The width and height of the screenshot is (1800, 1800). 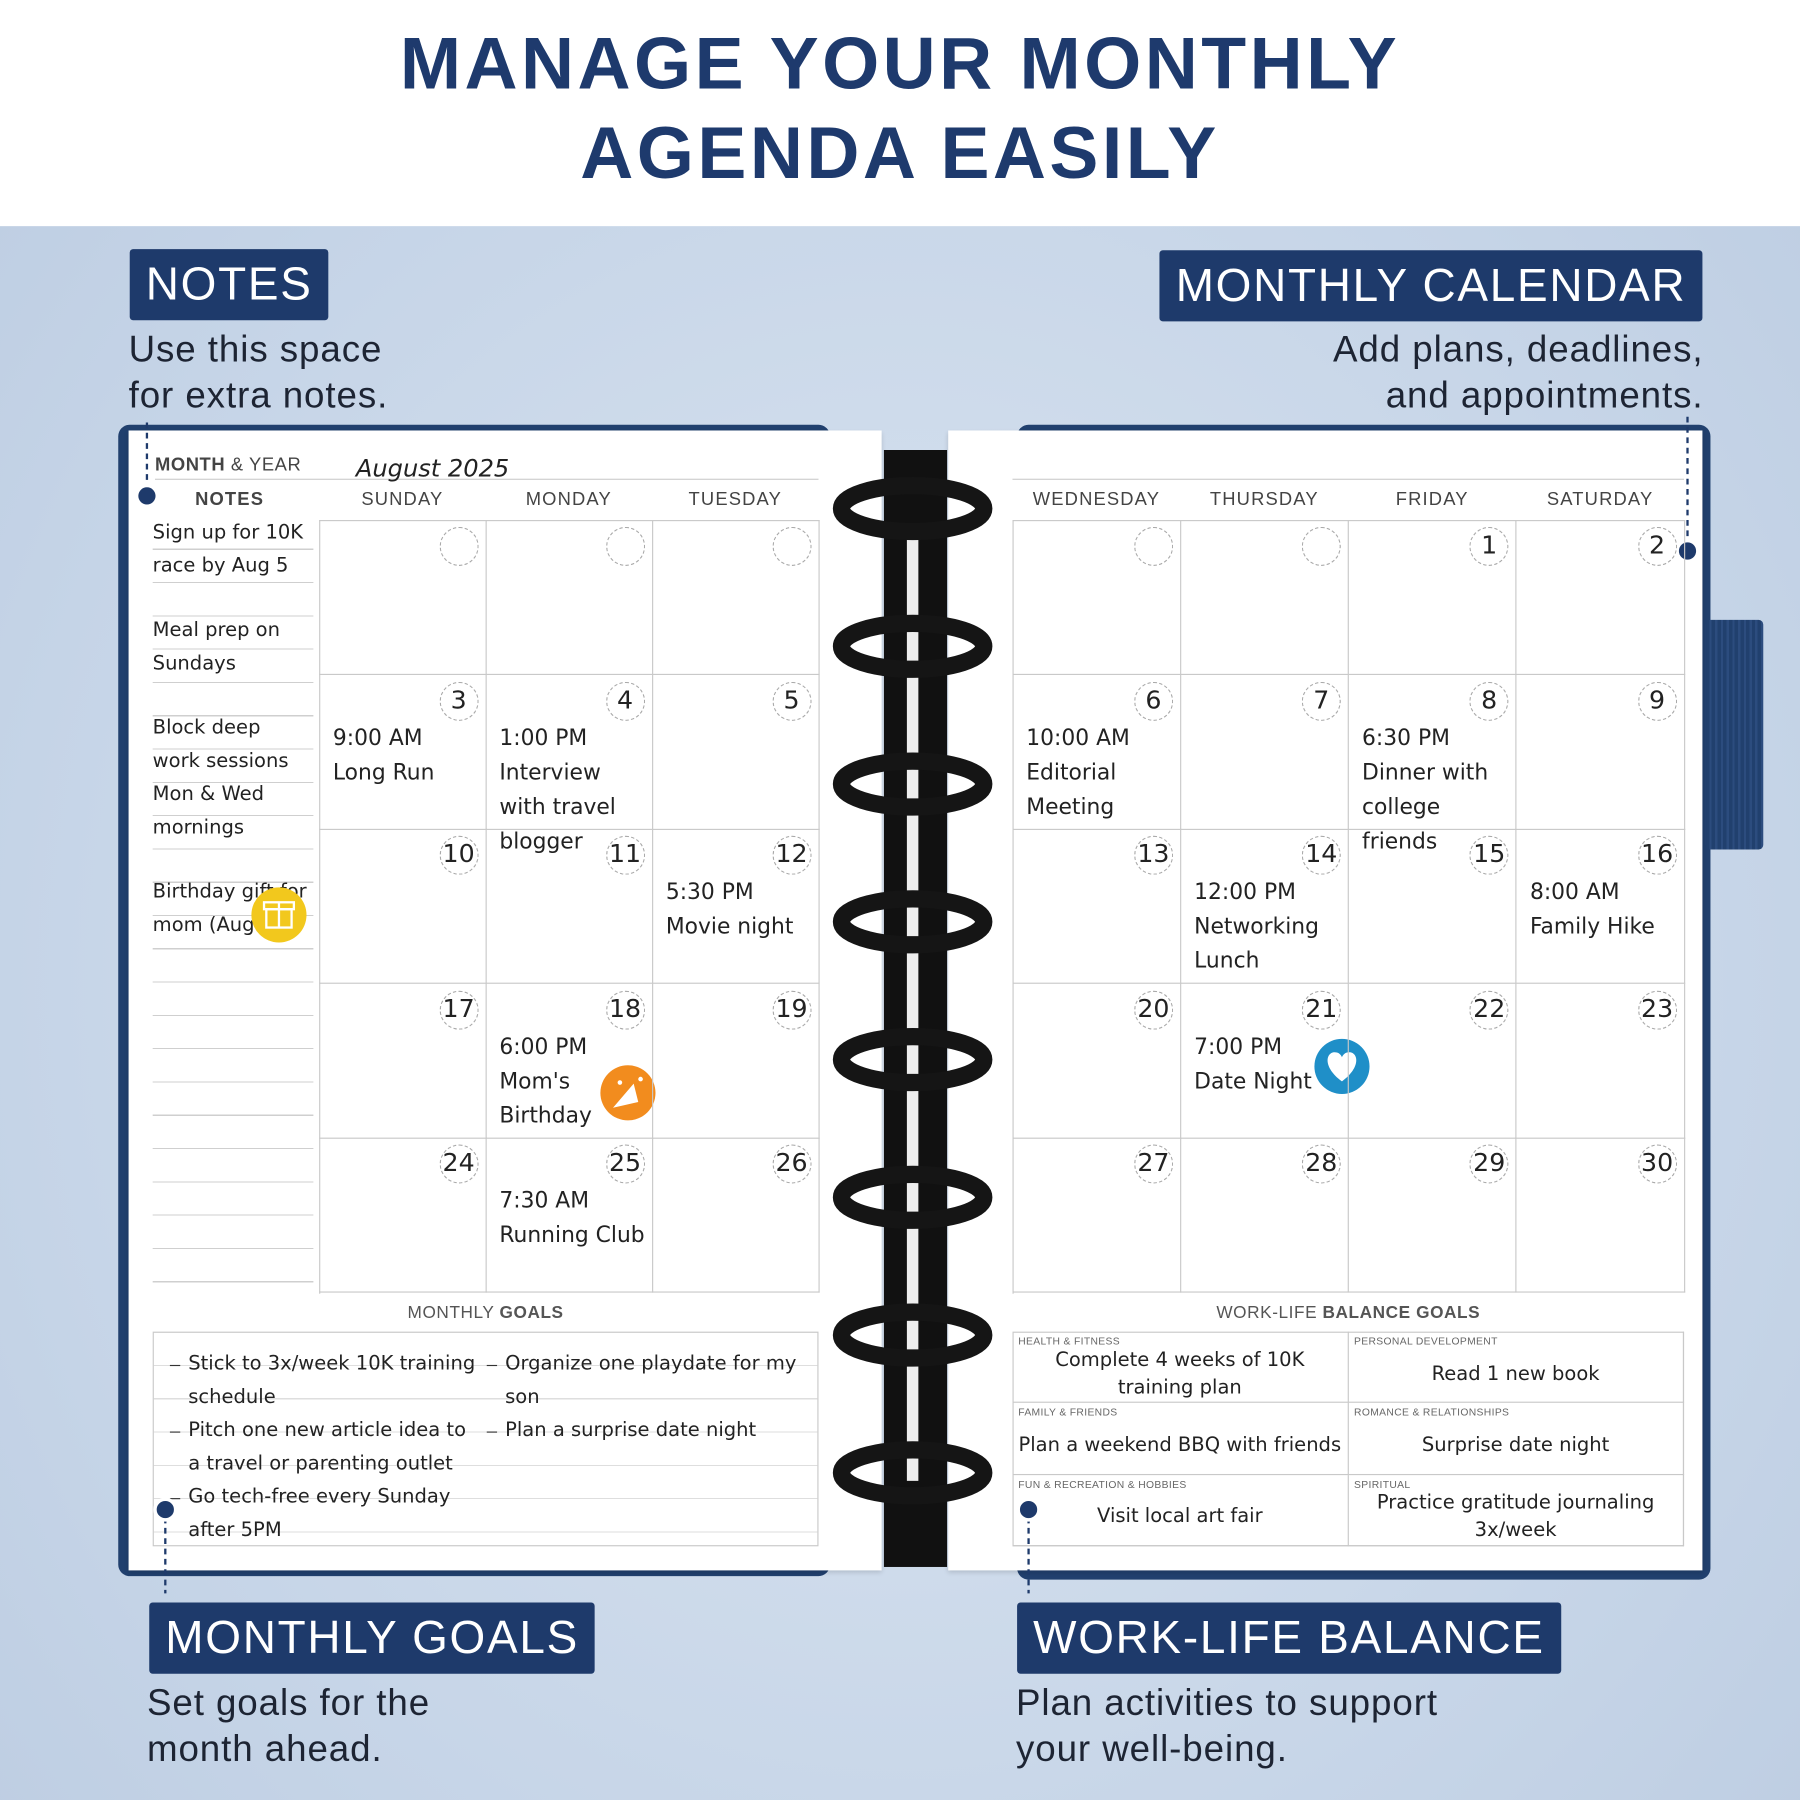 What do you see at coordinates (1600, 1216) in the screenshot?
I see `calendar-cell: 30` at bounding box center [1600, 1216].